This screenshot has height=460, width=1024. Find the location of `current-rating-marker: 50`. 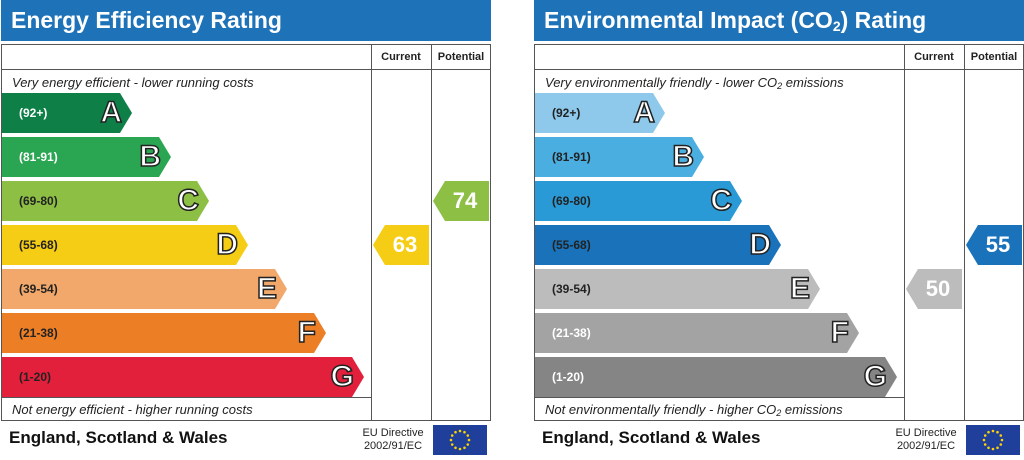

current-rating-marker: 50 is located at coordinates (934, 289).